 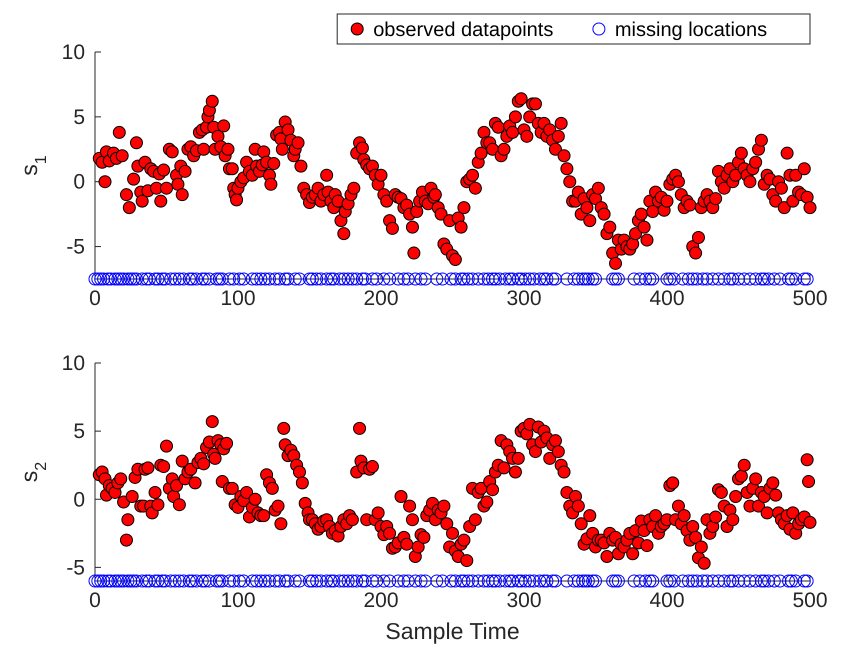 I want to click on x-axis-title: Sample Time, so click(x=452, y=631).